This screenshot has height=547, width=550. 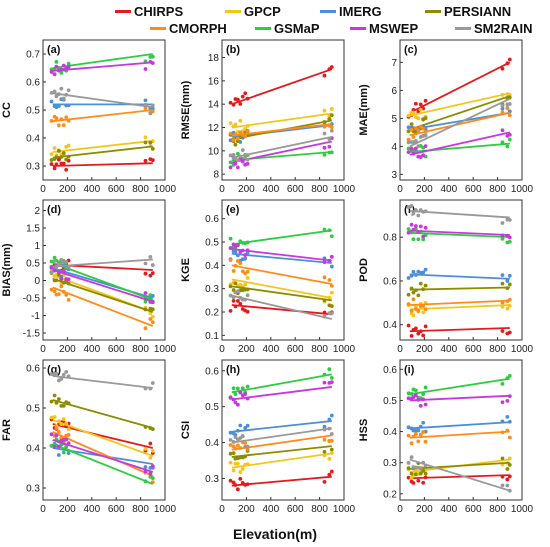 What do you see at coordinates (37, 246) in the screenshot?
I see `y-tick-label: 1` at bounding box center [37, 246].